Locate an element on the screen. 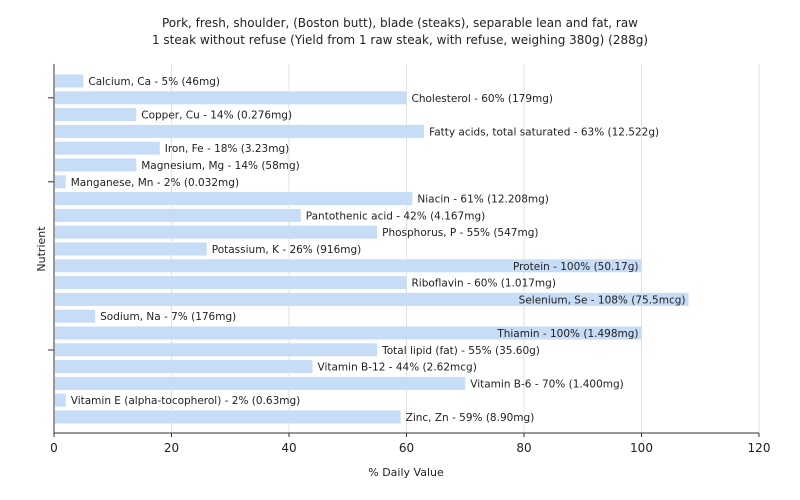 The image size is (800, 500). x-tick-label: 80 is located at coordinates (523, 448).